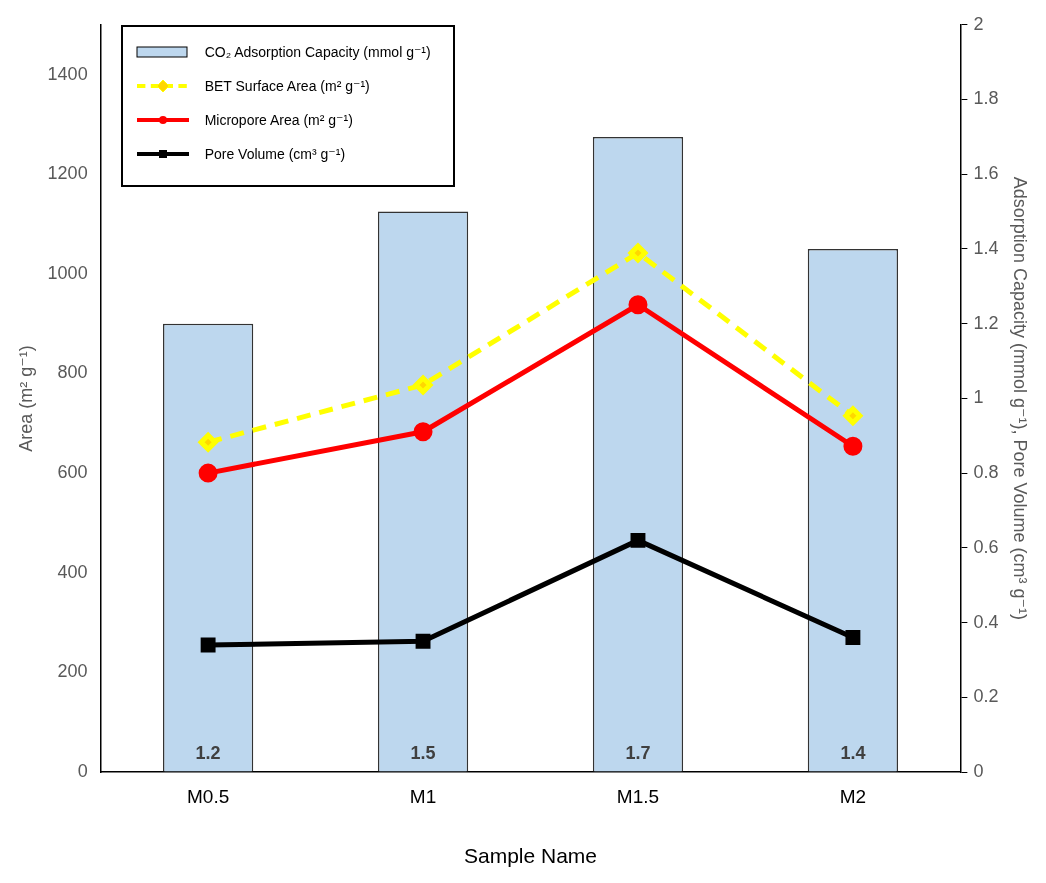  What do you see at coordinates (978, 770) in the screenshot?
I see `y2-tick-label: 0` at bounding box center [978, 770].